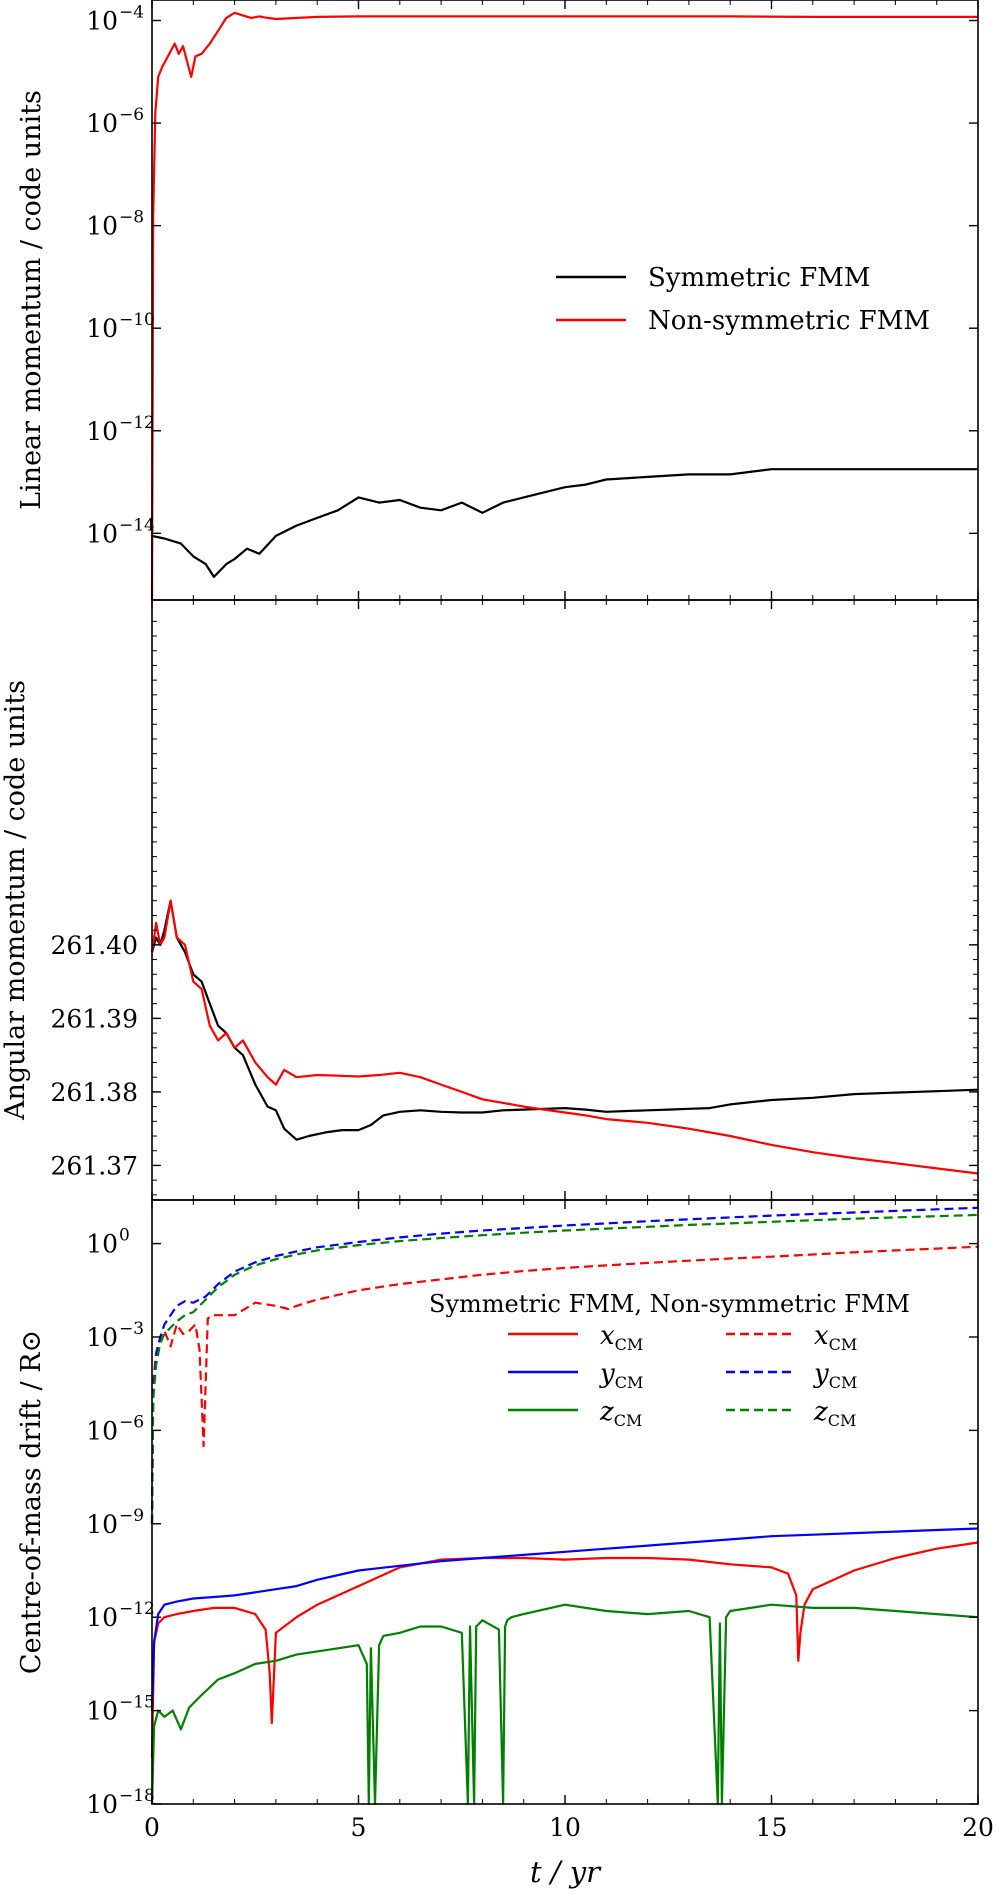 The width and height of the screenshot is (996, 1892). Describe the element at coordinates (789, 321) in the screenshot. I see `legend-label-nonsymmetric: Non-symmetric FMM` at that location.